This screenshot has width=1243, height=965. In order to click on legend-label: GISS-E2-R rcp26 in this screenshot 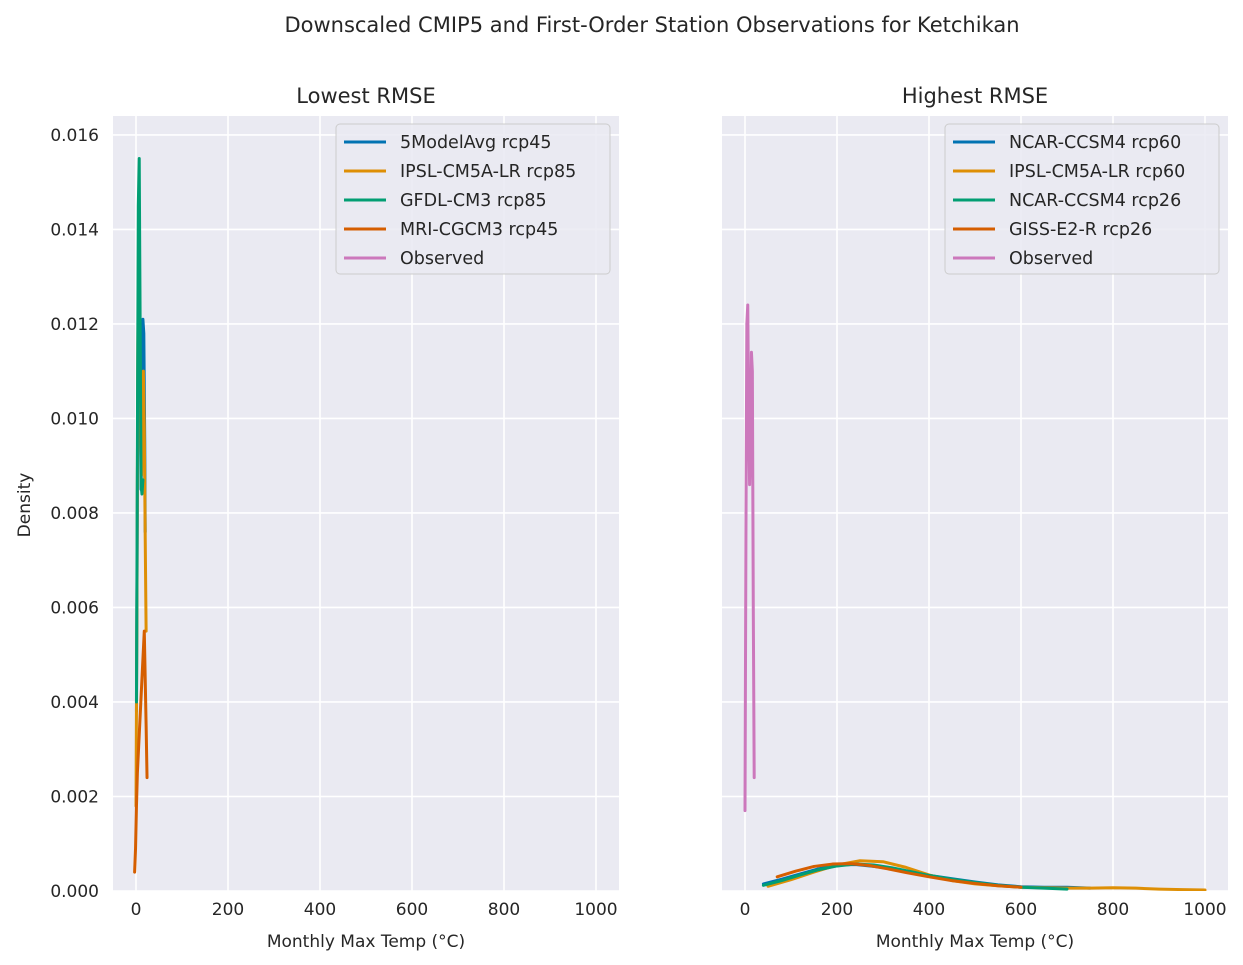, I will do `click(1080, 230)`.